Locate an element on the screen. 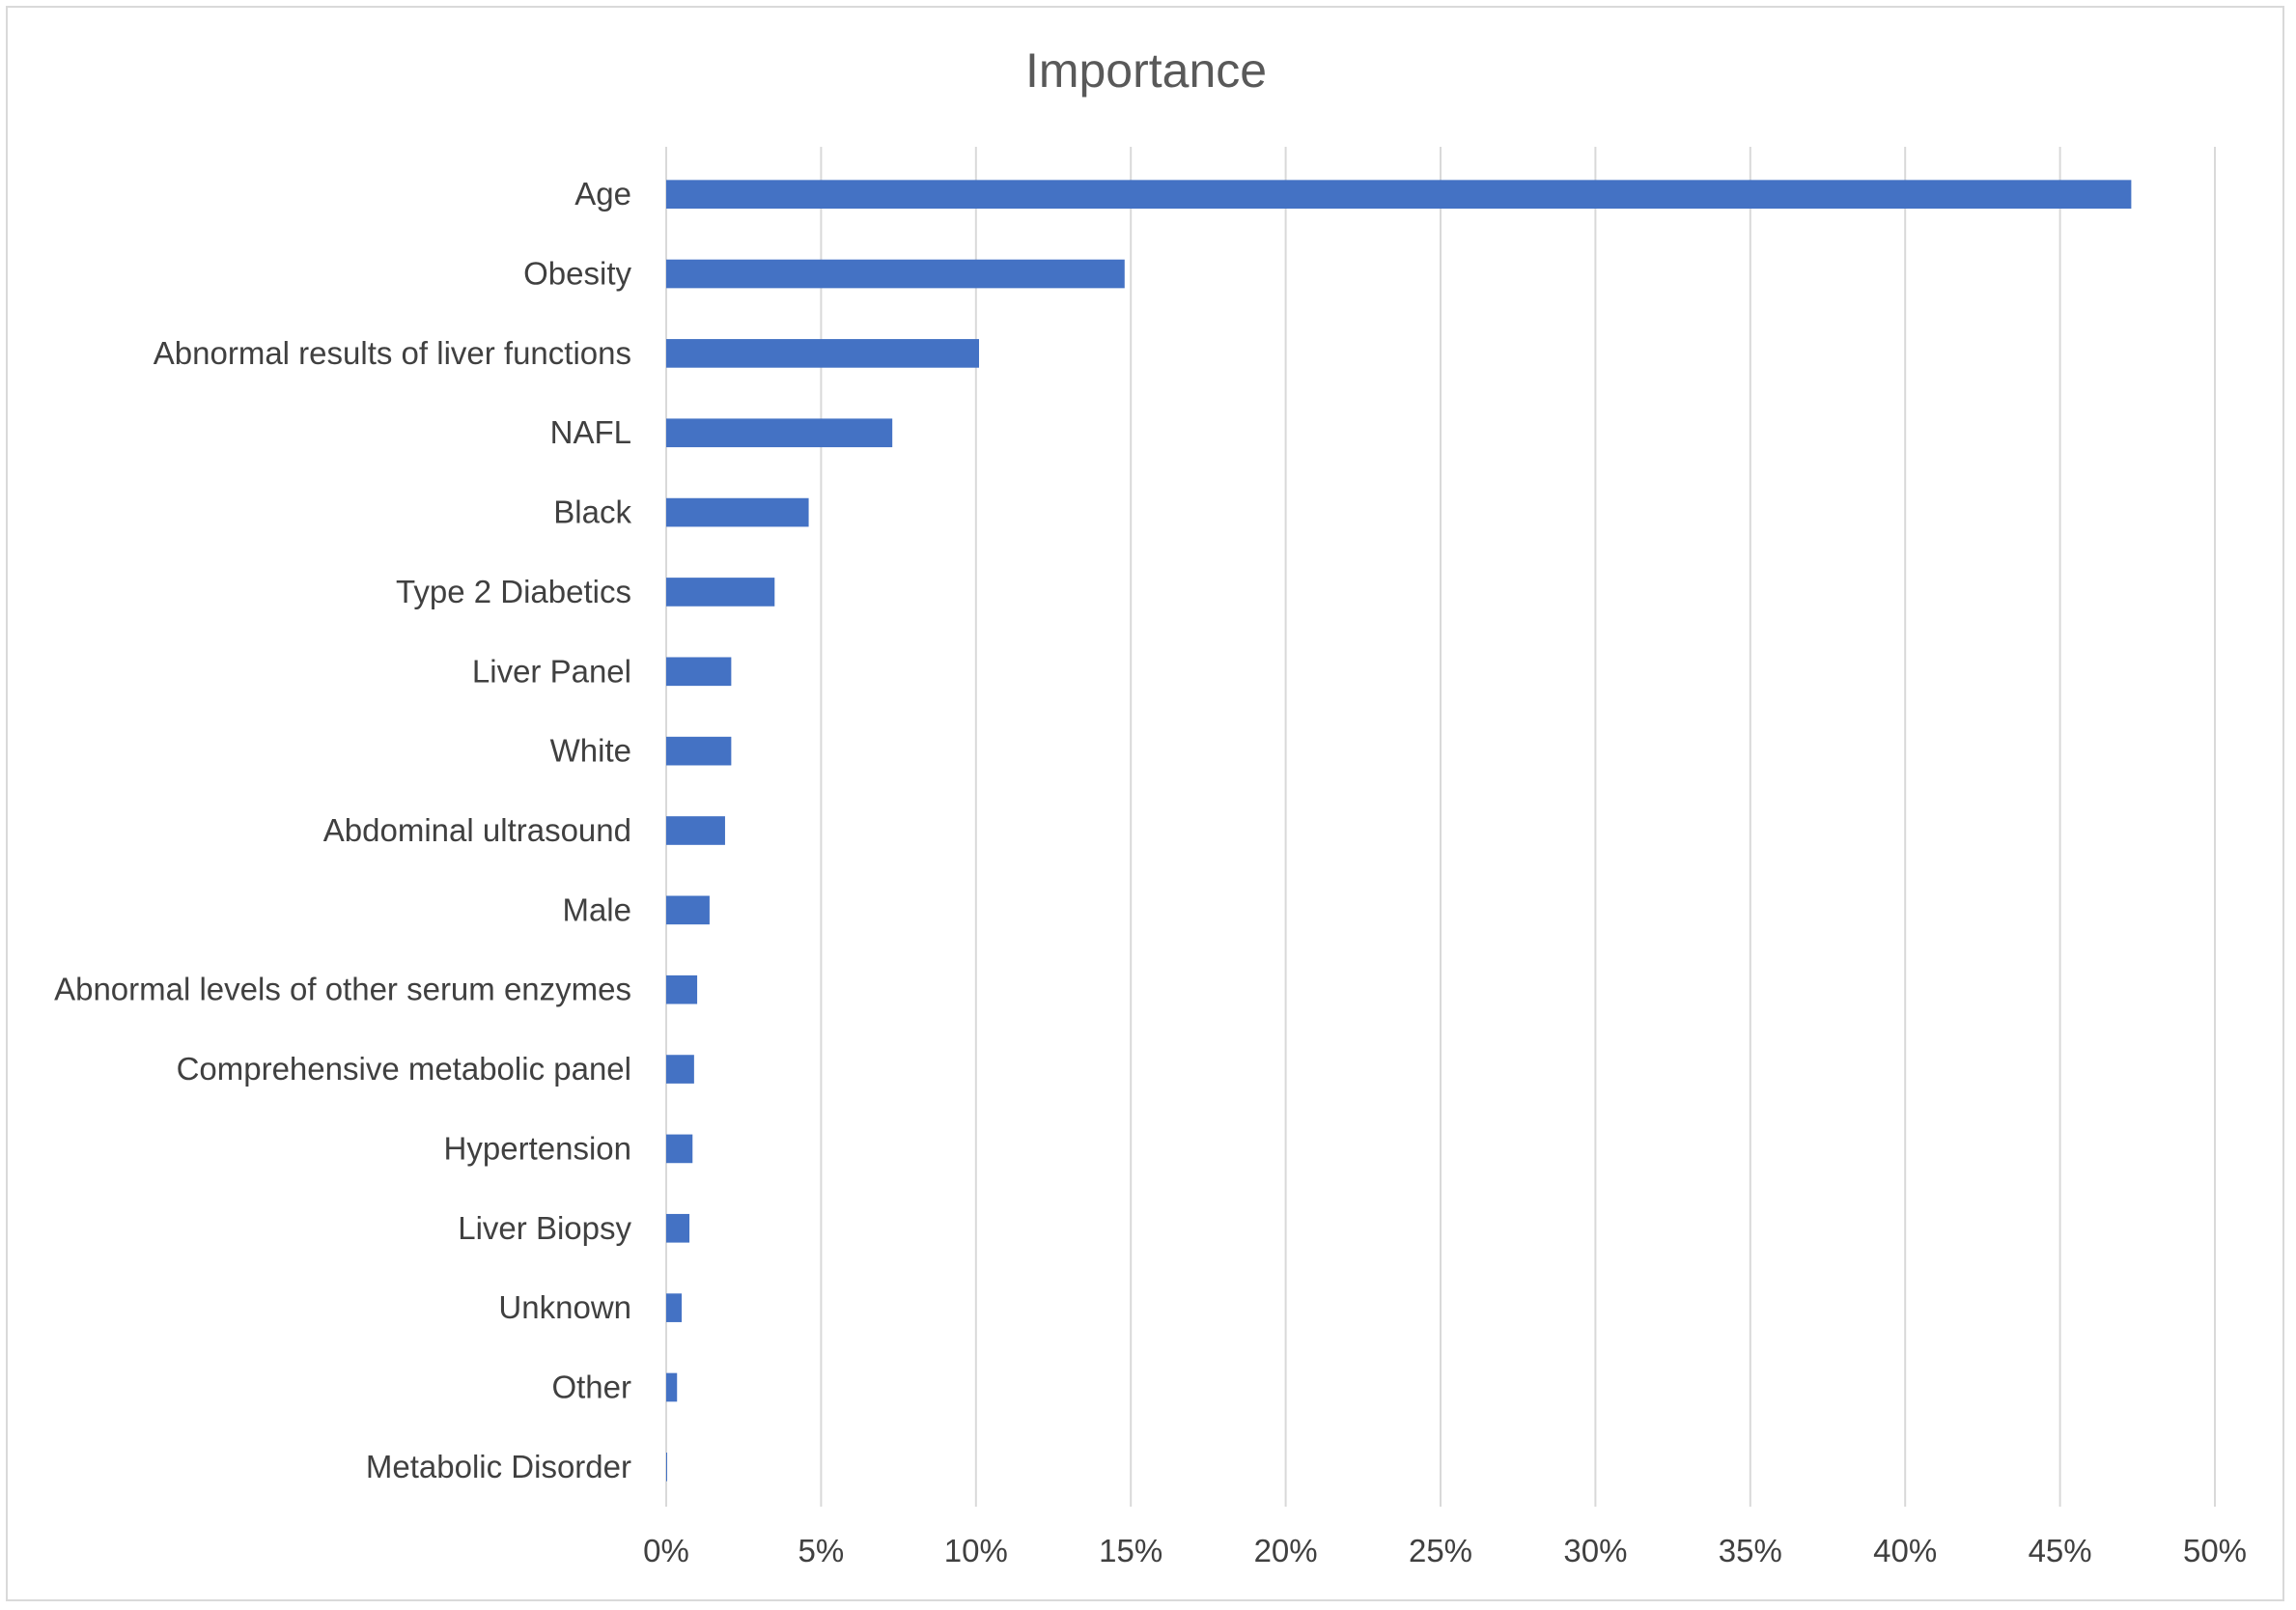 This screenshot has width=2296, height=1610. category-label: Type 2 Diabetics is located at coordinates (514, 591).